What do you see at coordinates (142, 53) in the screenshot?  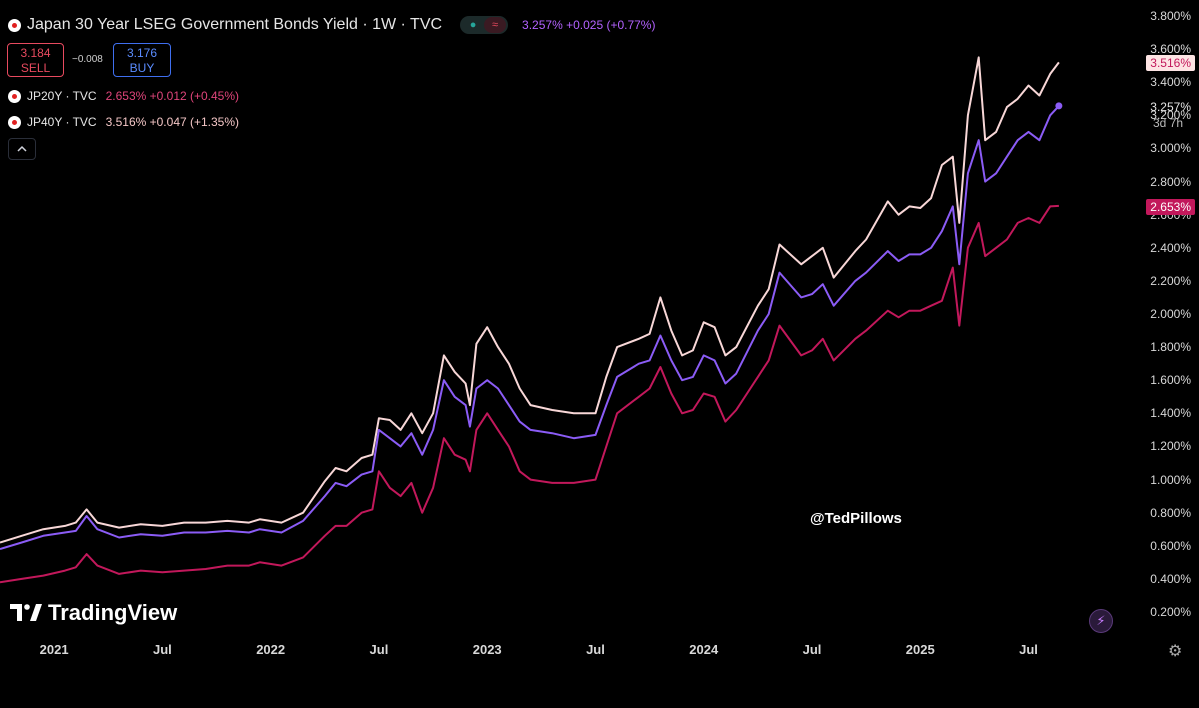 I see `buy-price: 3.176` at bounding box center [142, 53].